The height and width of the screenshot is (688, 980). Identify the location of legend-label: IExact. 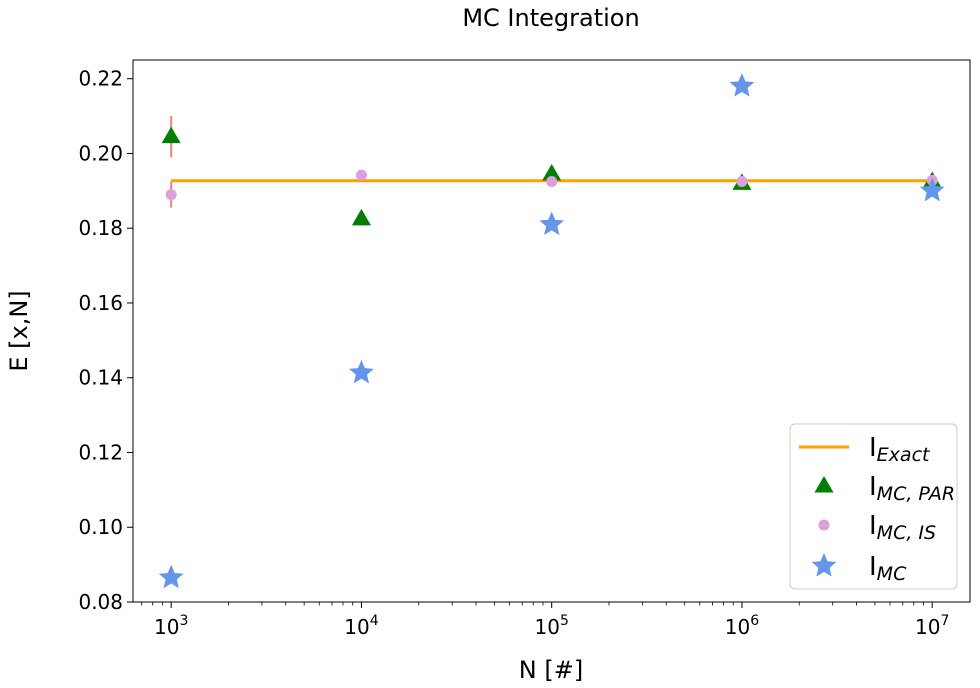
(900, 449).